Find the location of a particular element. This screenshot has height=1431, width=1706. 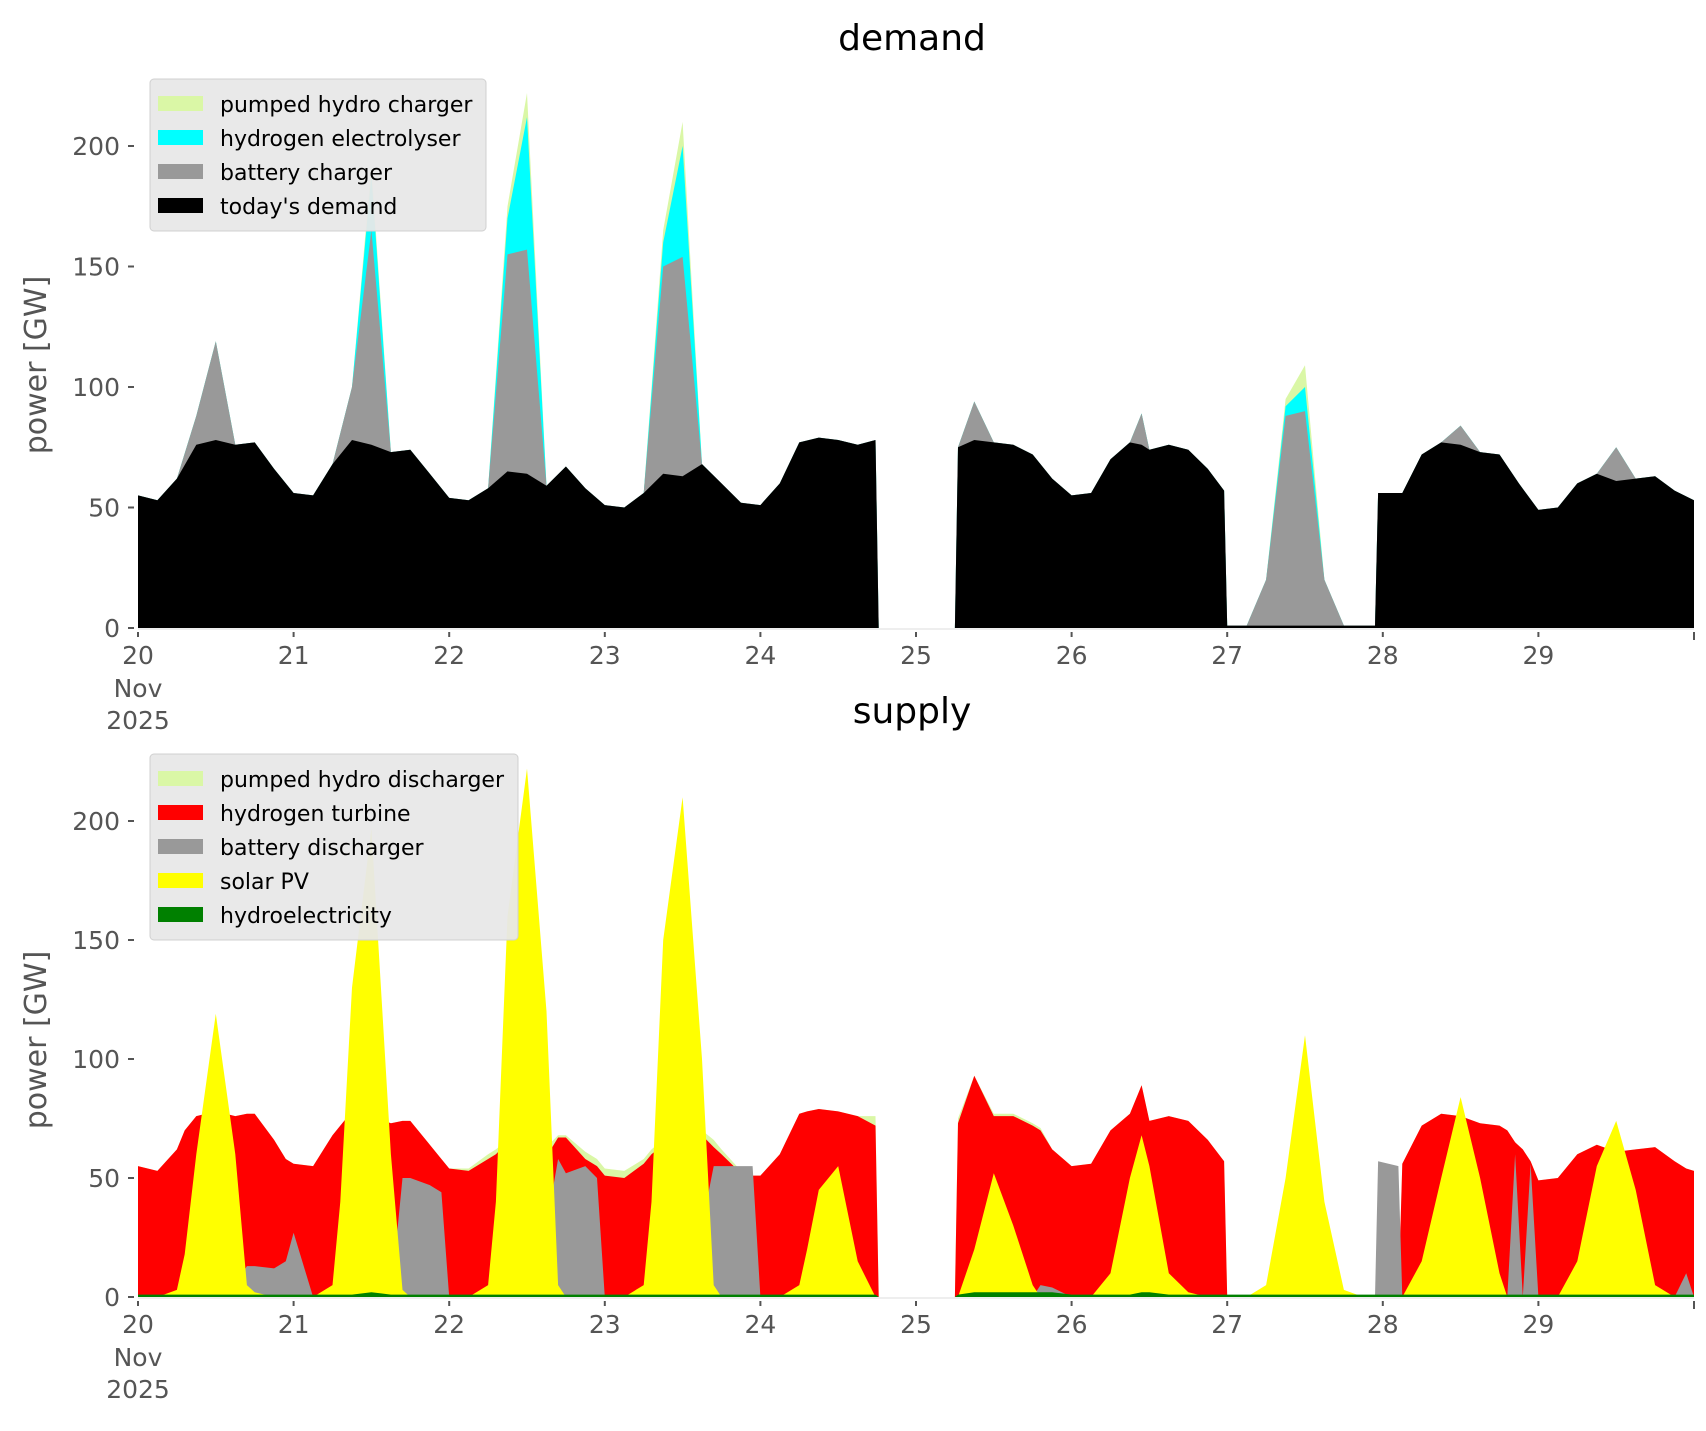

supply-legend-box is located at coordinates (334, 847).